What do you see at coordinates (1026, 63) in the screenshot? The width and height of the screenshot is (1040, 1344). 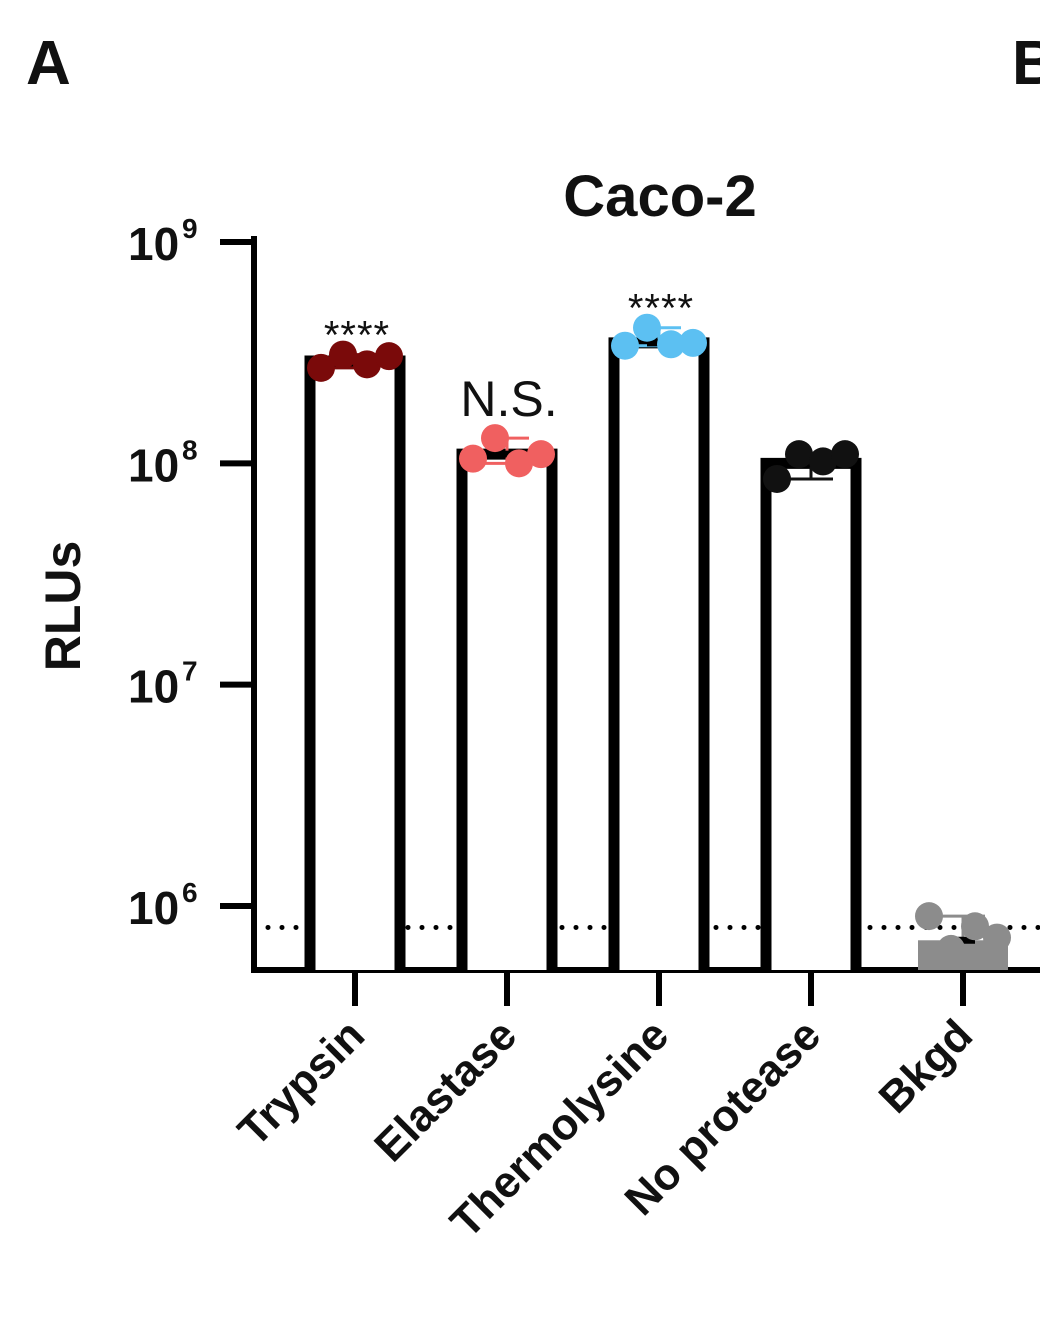 I see `panel-letter-next: B` at bounding box center [1026, 63].